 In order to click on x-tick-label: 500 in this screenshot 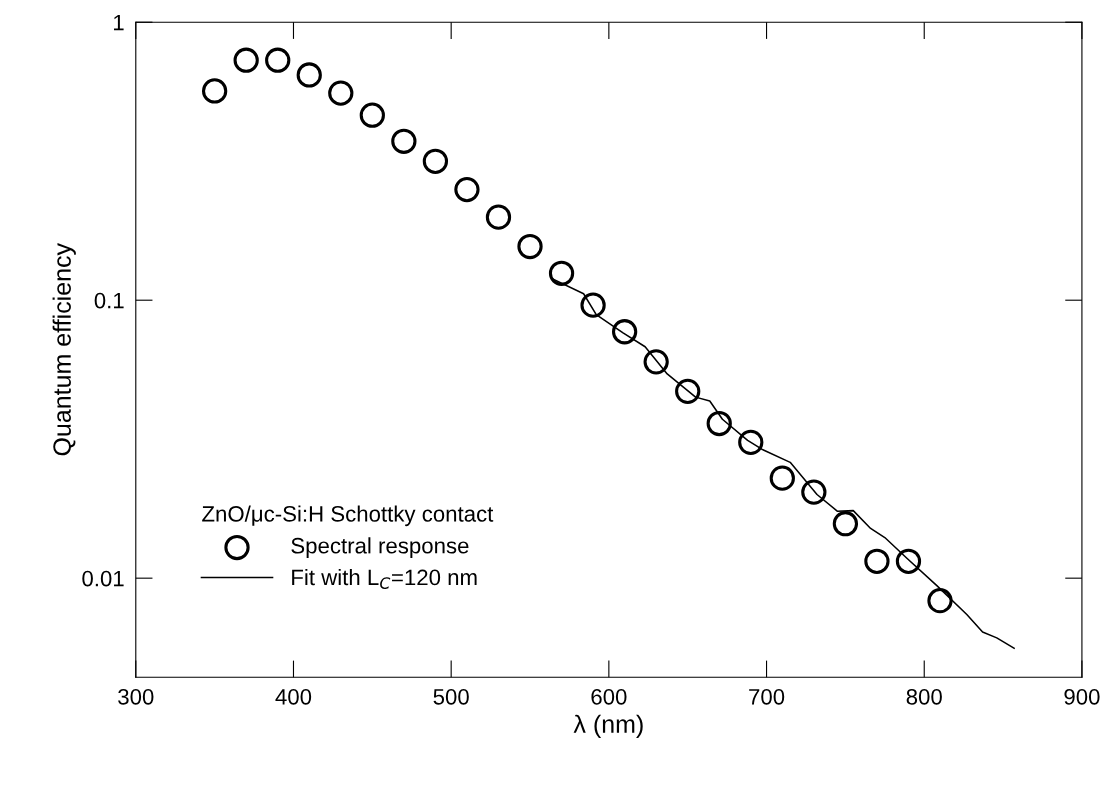, I will do `click(451, 696)`.